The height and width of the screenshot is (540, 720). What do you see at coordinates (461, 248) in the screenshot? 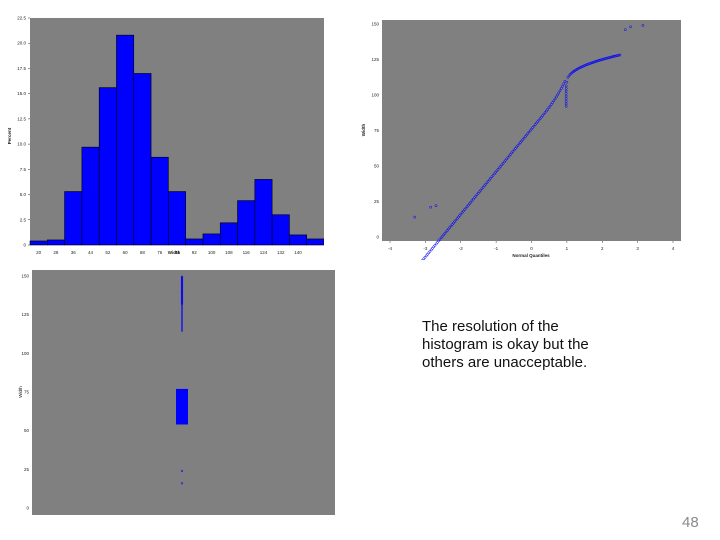
I see `qq-plot-x-tick-label: -2` at bounding box center [461, 248].